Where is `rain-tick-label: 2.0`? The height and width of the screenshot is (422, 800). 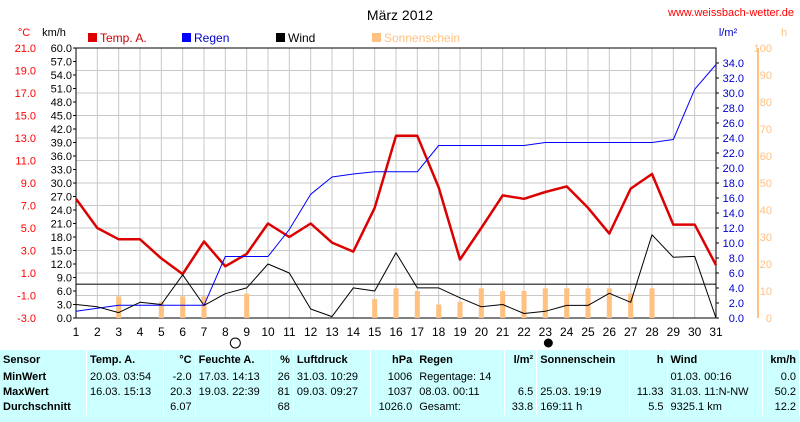 rain-tick-label: 2.0 is located at coordinates (736, 304).